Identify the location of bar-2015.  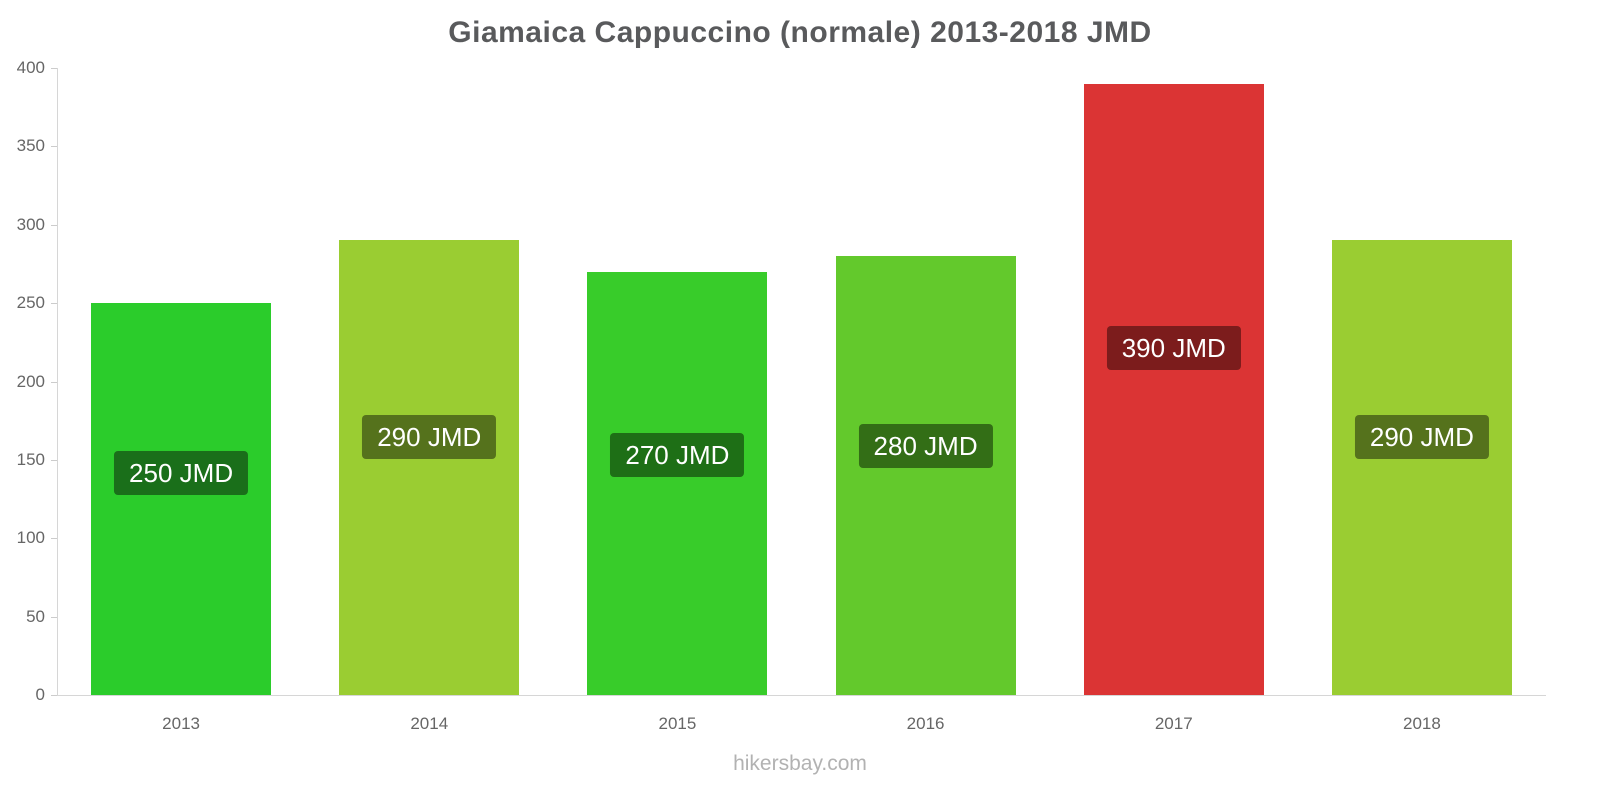
(677, 483).